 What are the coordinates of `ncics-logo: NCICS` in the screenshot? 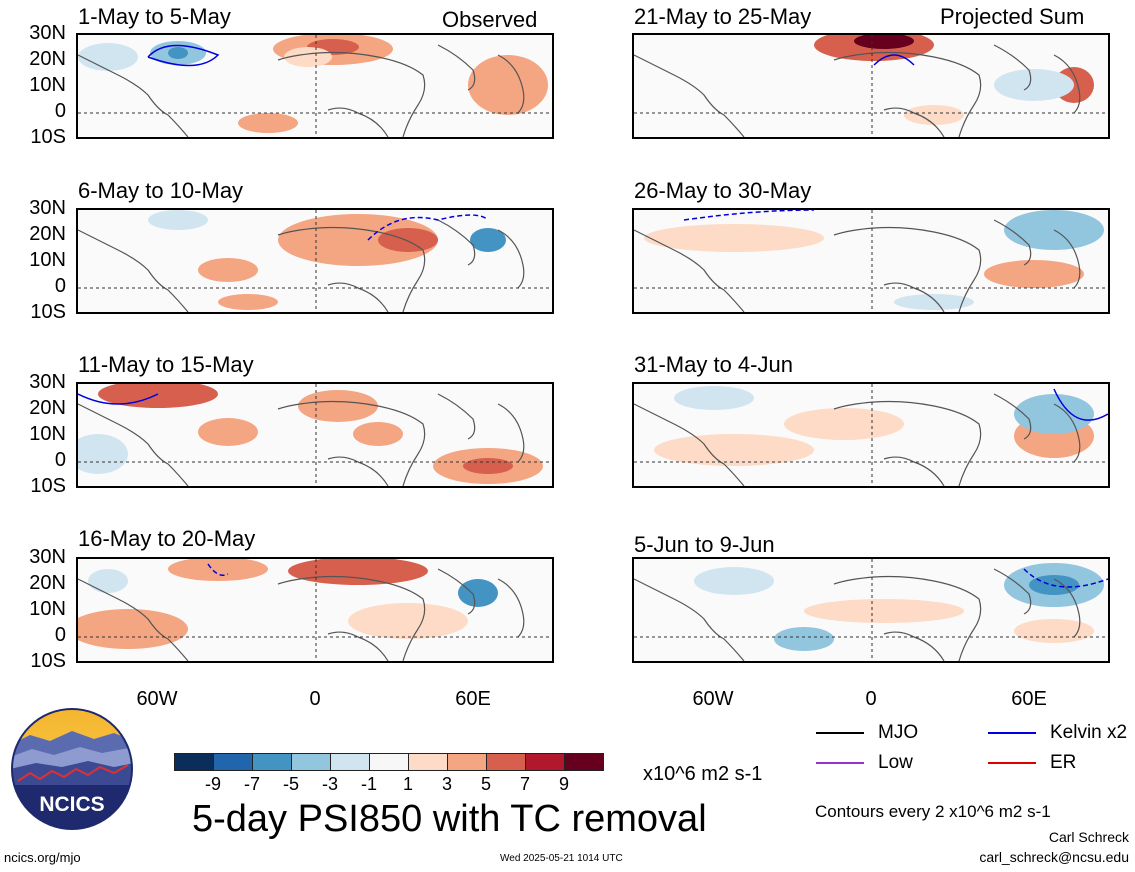 It's located at (72, 769).